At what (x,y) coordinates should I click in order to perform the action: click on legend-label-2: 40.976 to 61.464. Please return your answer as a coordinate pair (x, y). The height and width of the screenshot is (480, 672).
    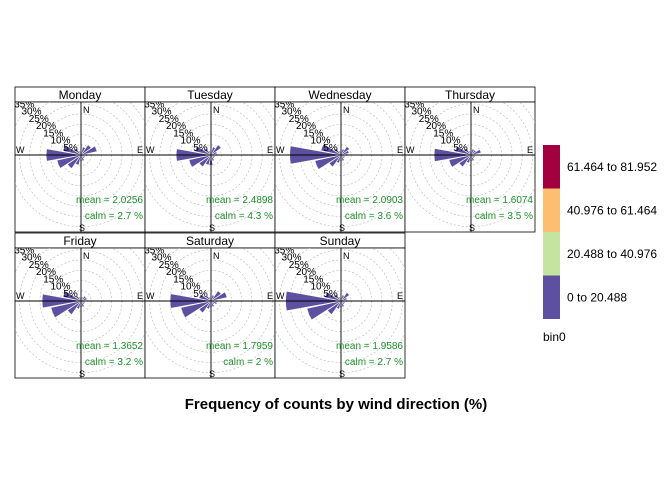
    Looking at the image, I should click on (612, 210).